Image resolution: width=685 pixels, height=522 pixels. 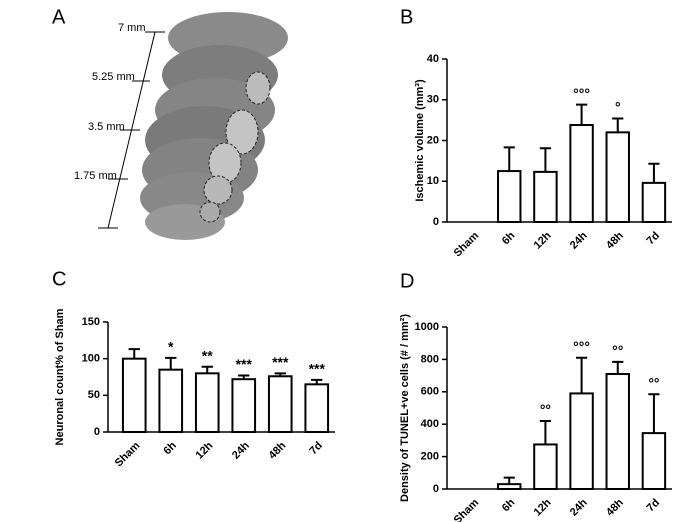 What do you see at coordinates (618, 107) in the screenshot?
I see `significance: °` at bounding box center [618, 107].